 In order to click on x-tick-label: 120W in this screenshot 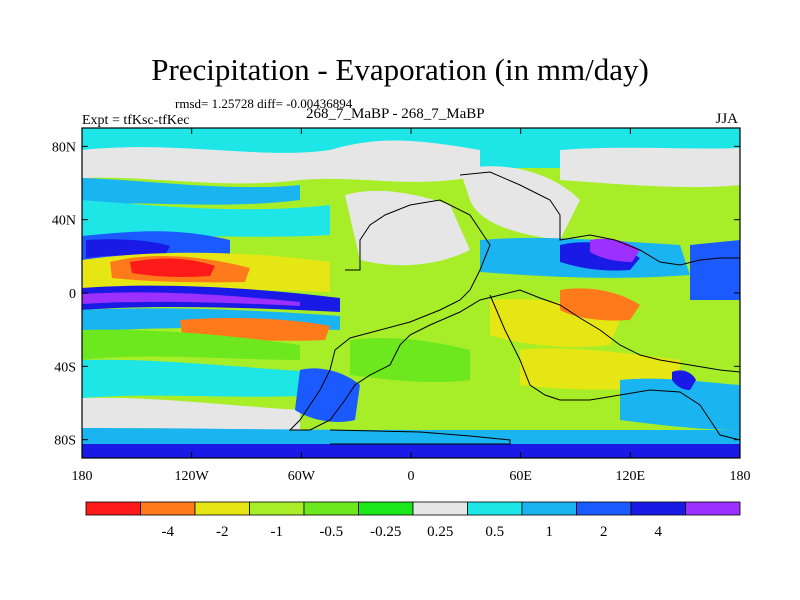, I will do `click(192, 476)`.